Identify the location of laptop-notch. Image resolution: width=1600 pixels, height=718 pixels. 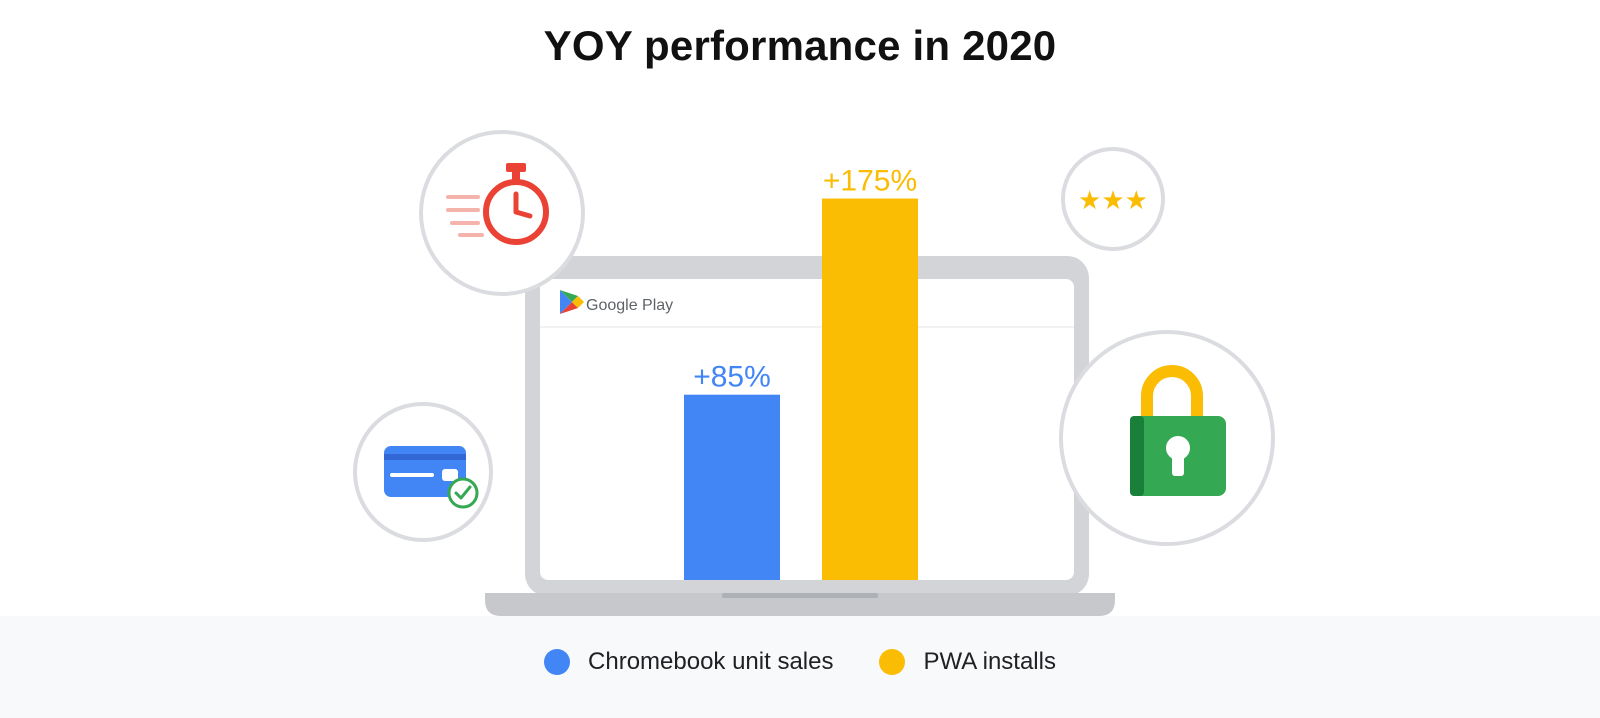
(800, 595).